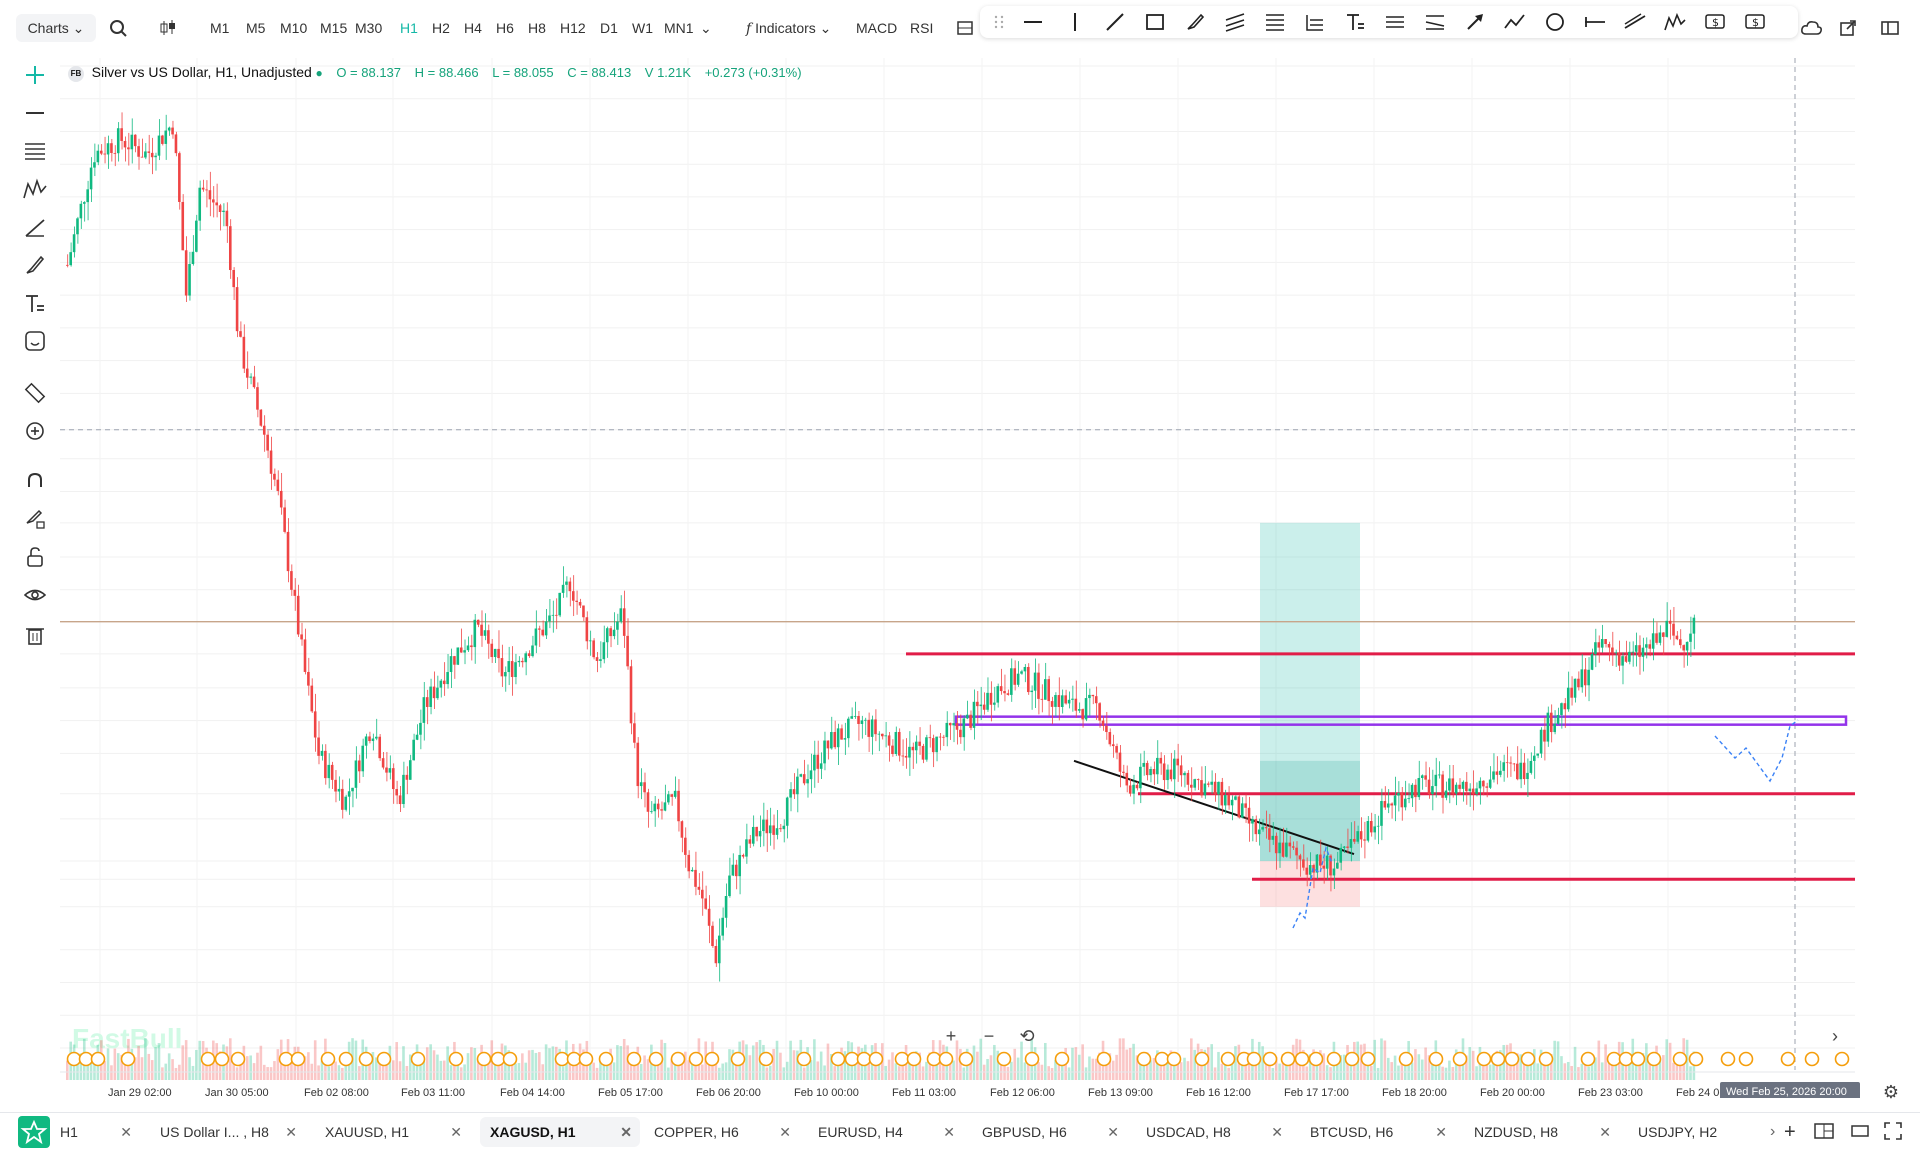 The height and width of the screenshot is (1153, 1920). I want to click on candlestick-type-icon, so click(168, 28).